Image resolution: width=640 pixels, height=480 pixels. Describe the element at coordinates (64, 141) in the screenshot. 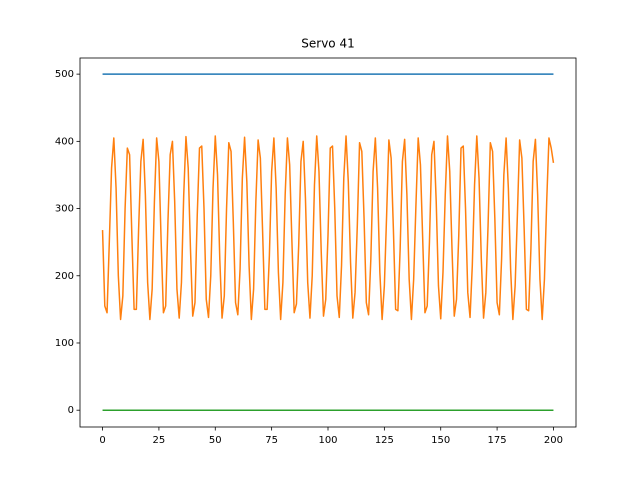

I see `y-tick-label: 400` at that location.